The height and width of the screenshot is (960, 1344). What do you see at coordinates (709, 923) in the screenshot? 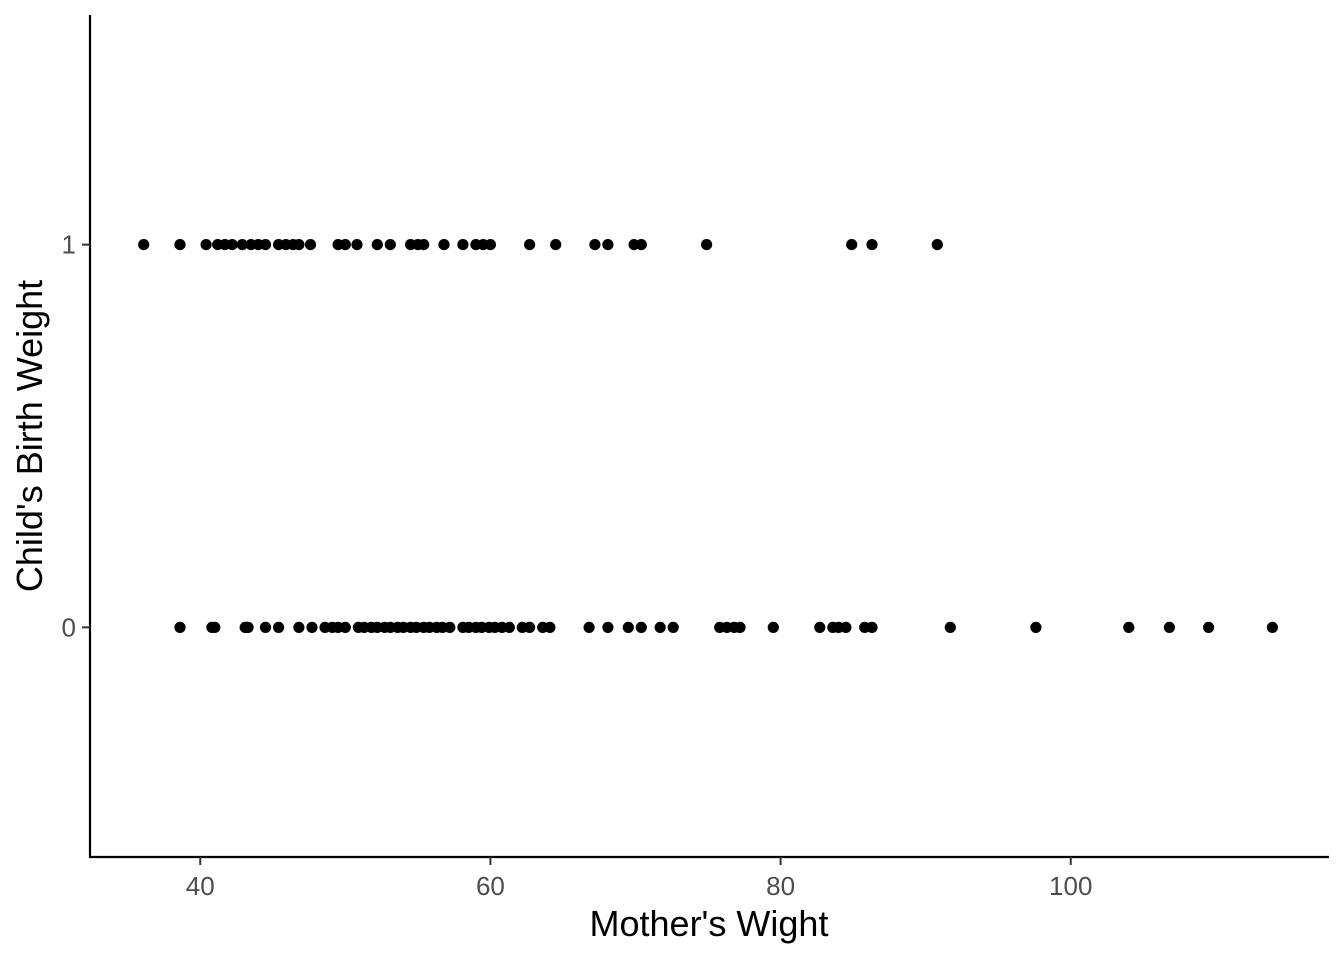
I see `x-axis-title: Mother's Wight` at bounding box center [709, 923].